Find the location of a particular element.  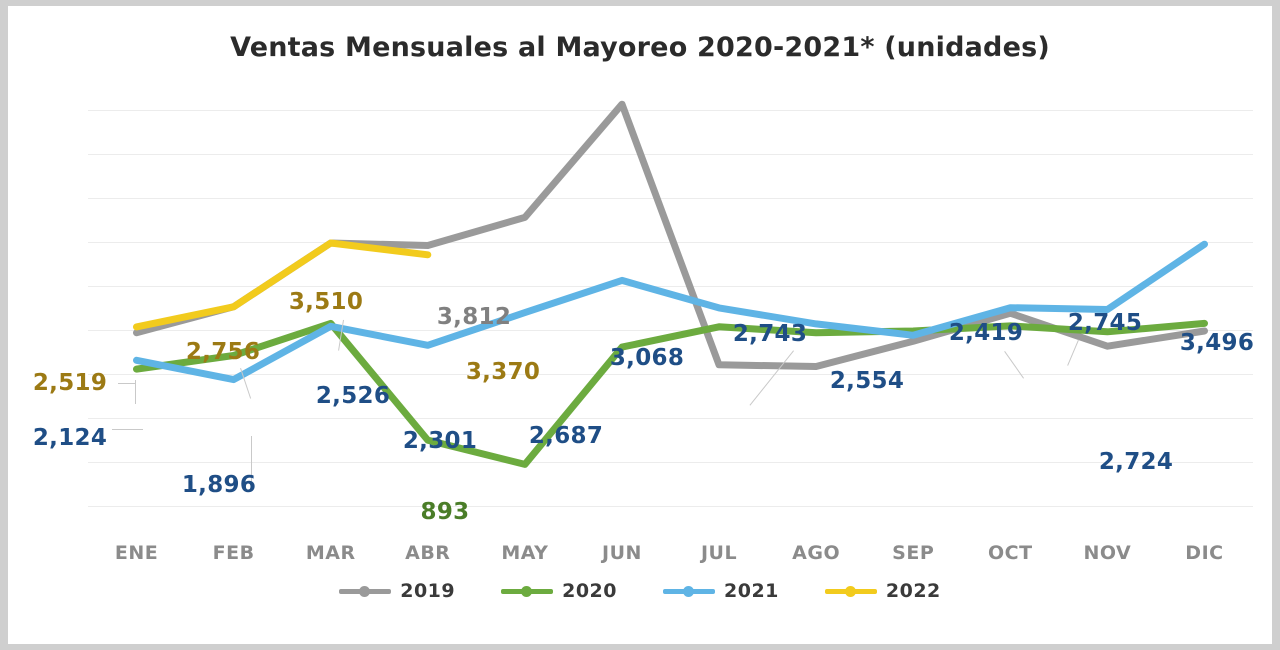

legend-label: 2022 is located at coordinates (913, 591).